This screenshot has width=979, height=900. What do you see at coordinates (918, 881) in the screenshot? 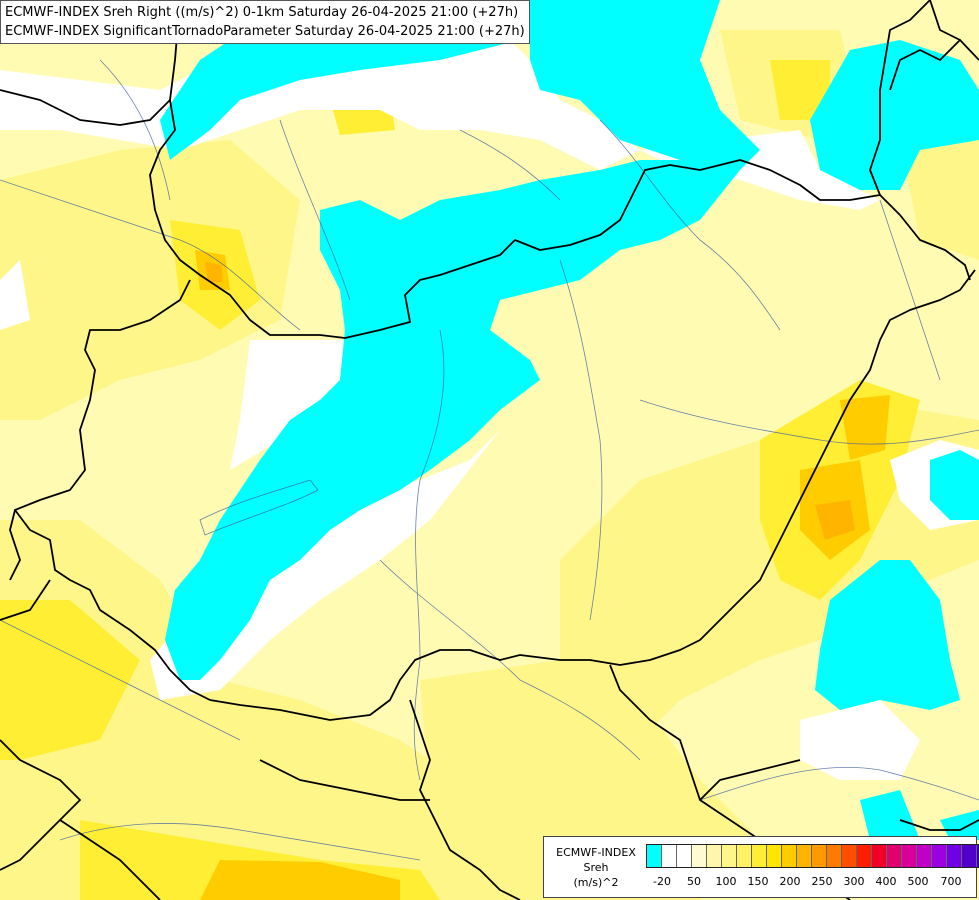
I see `legend-tick-label: 500` at bounding box center [918, 881].